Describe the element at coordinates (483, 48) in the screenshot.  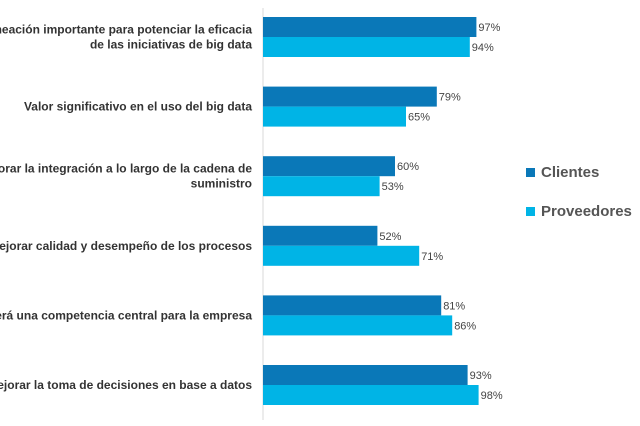
I see `data-label: 94%` at that location.